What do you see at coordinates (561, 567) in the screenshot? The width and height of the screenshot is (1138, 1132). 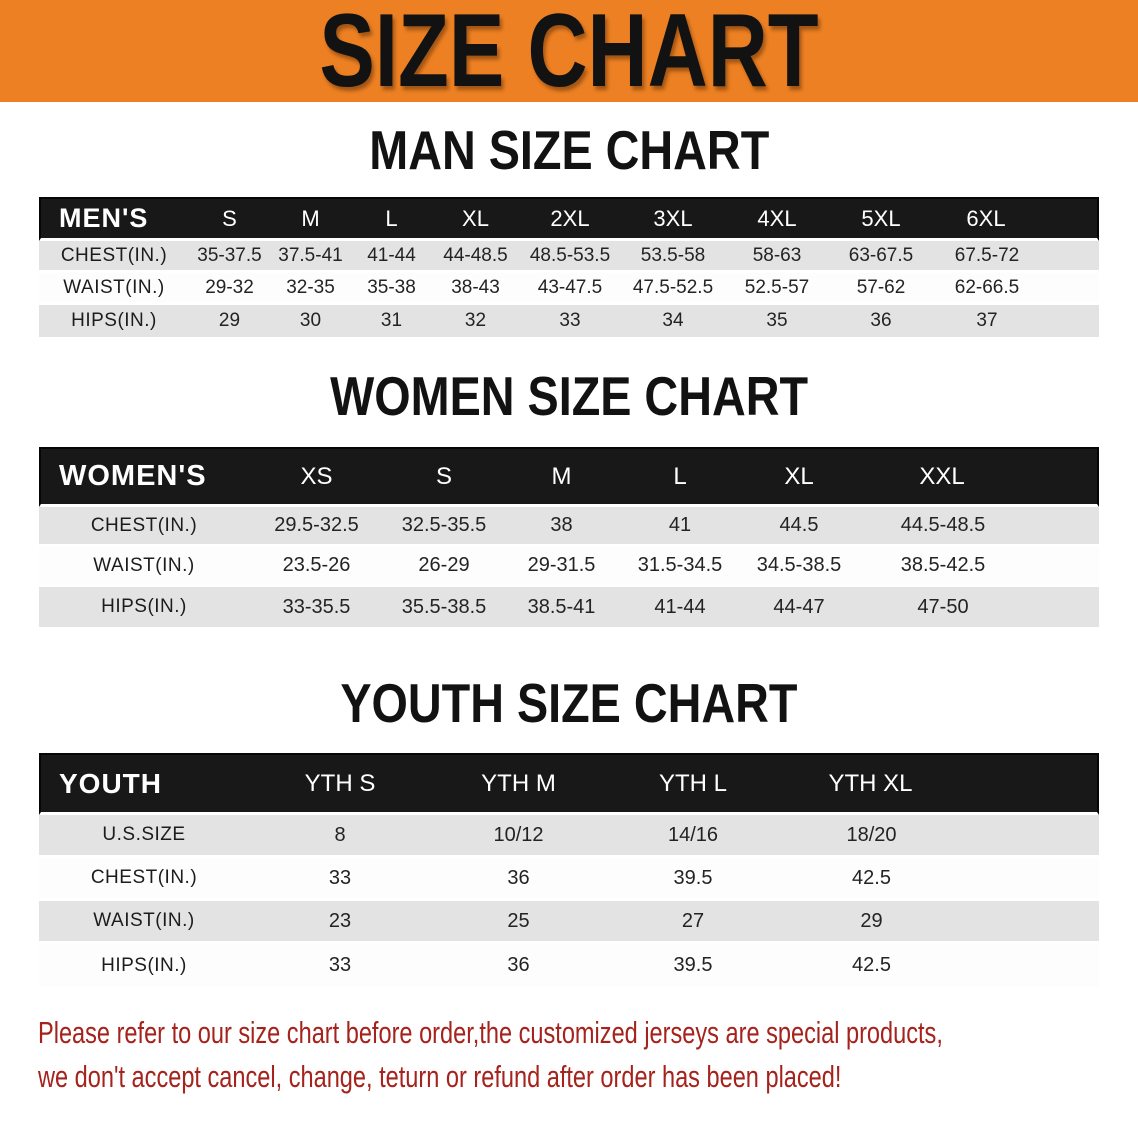 I see `size-value: 29-31.5` at bounding box center [561, 567].